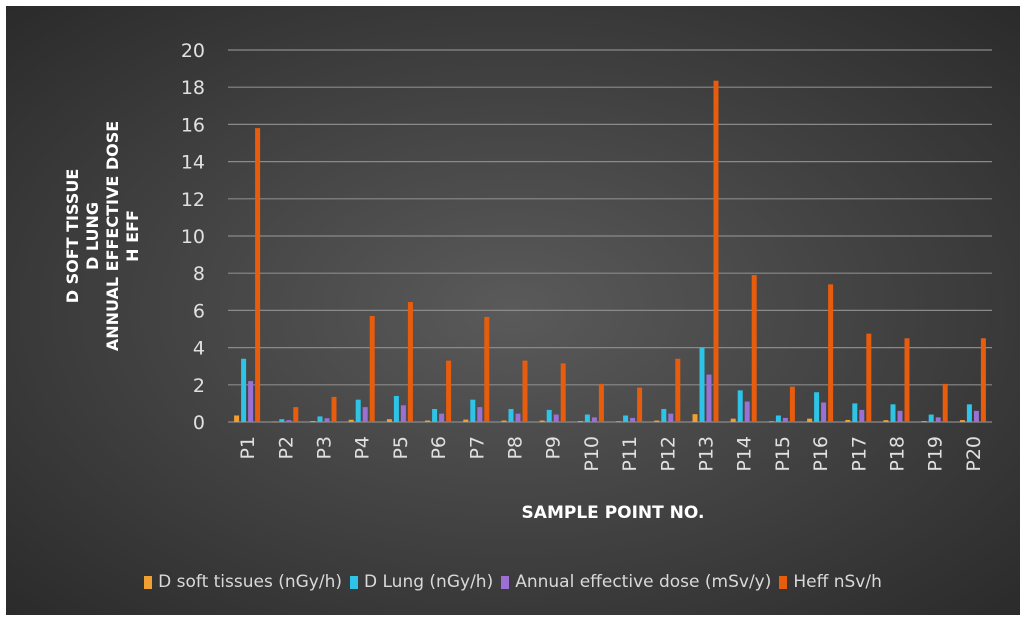  What do you see at coordinates (325, 448) in the screenshot?
I see `x-tick-label: P3` at bounding box center [325, 448].